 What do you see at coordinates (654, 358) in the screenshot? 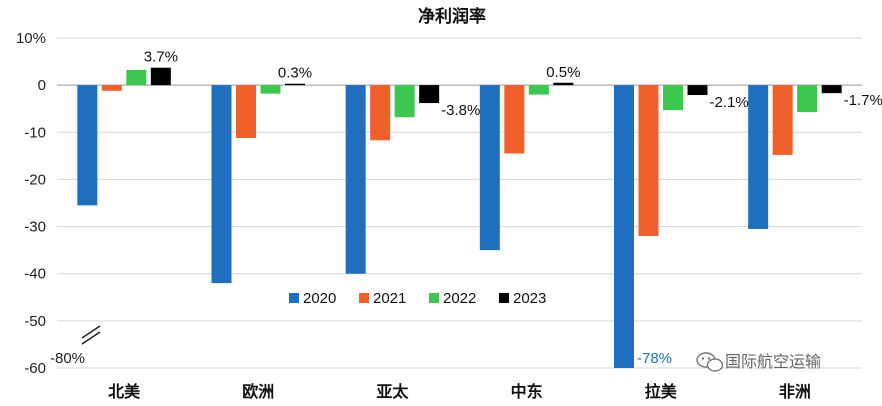
I see `data-label: -78%` at bounding box center [654, 358].